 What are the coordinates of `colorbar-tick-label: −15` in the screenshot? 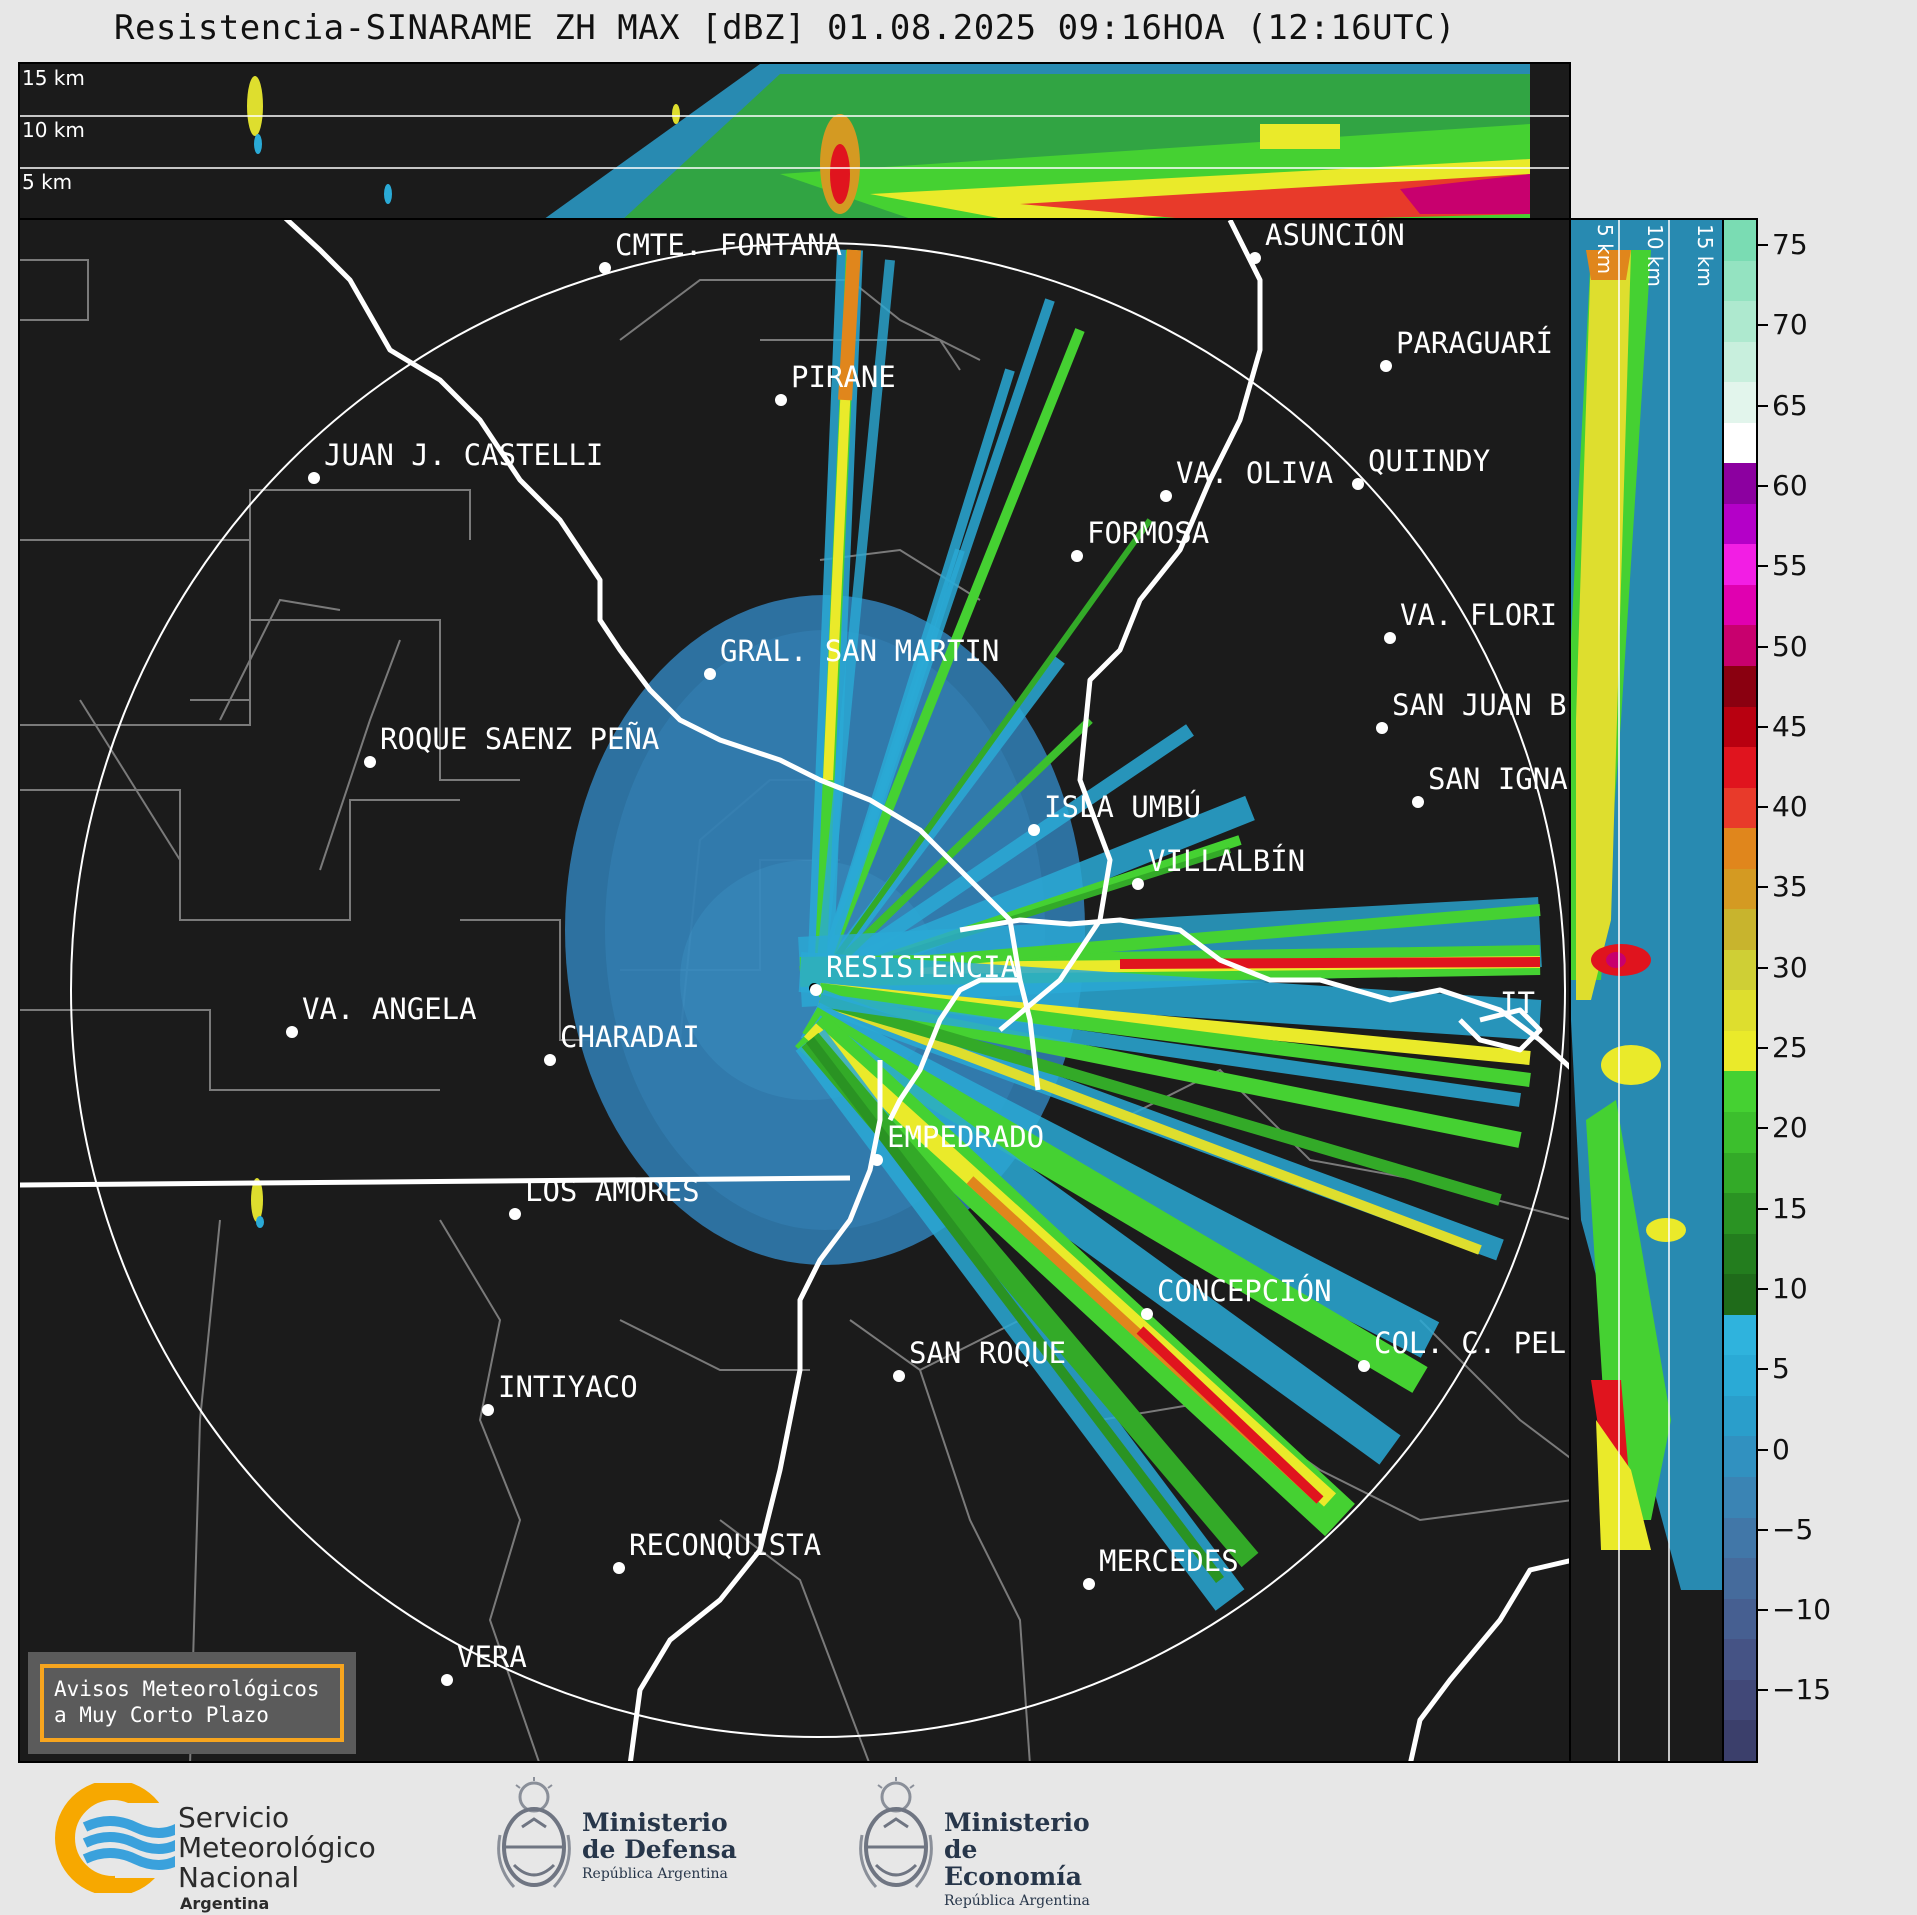 It's located at (1802, 1690).